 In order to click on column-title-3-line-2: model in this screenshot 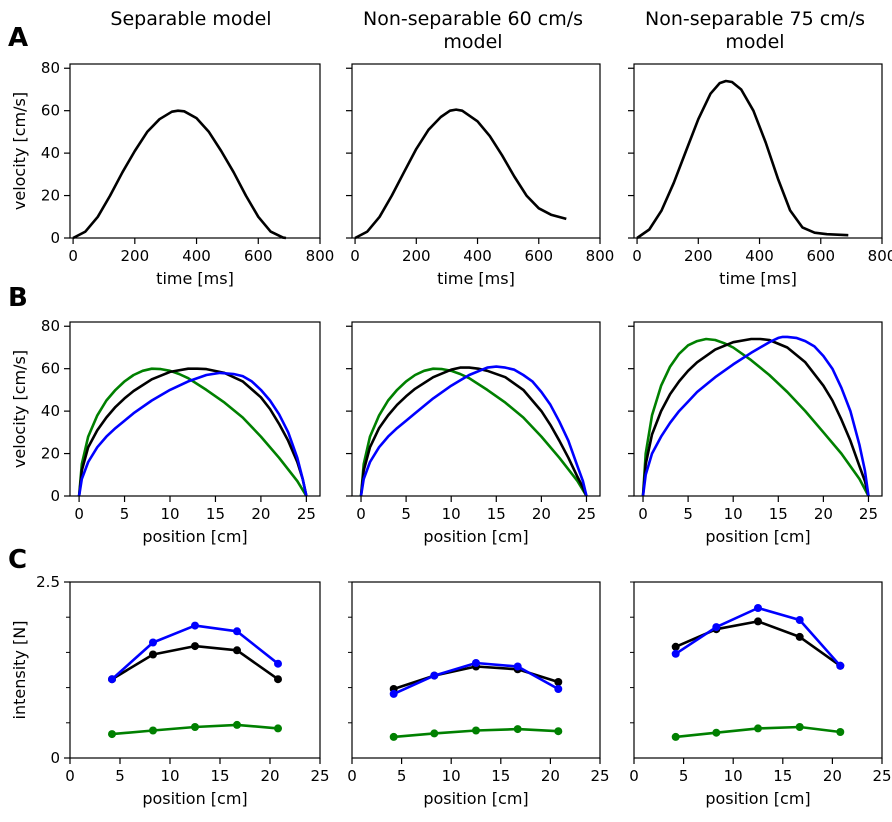, I will do `click(754, 42)`.